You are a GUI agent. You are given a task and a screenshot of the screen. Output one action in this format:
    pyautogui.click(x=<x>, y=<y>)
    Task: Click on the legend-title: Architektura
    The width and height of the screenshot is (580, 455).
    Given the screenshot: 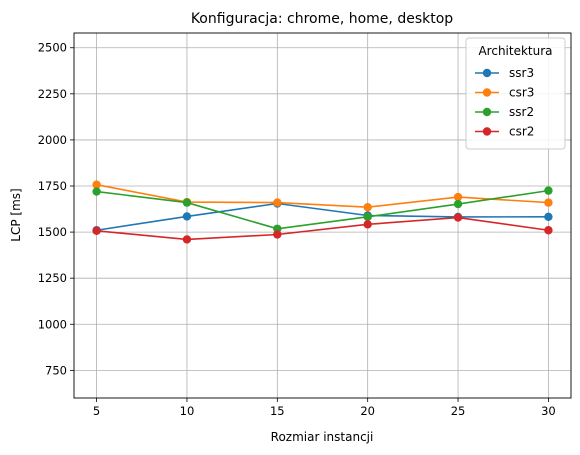 What is the action you would take?
    pyautogui.click(x=515, y=51)
    